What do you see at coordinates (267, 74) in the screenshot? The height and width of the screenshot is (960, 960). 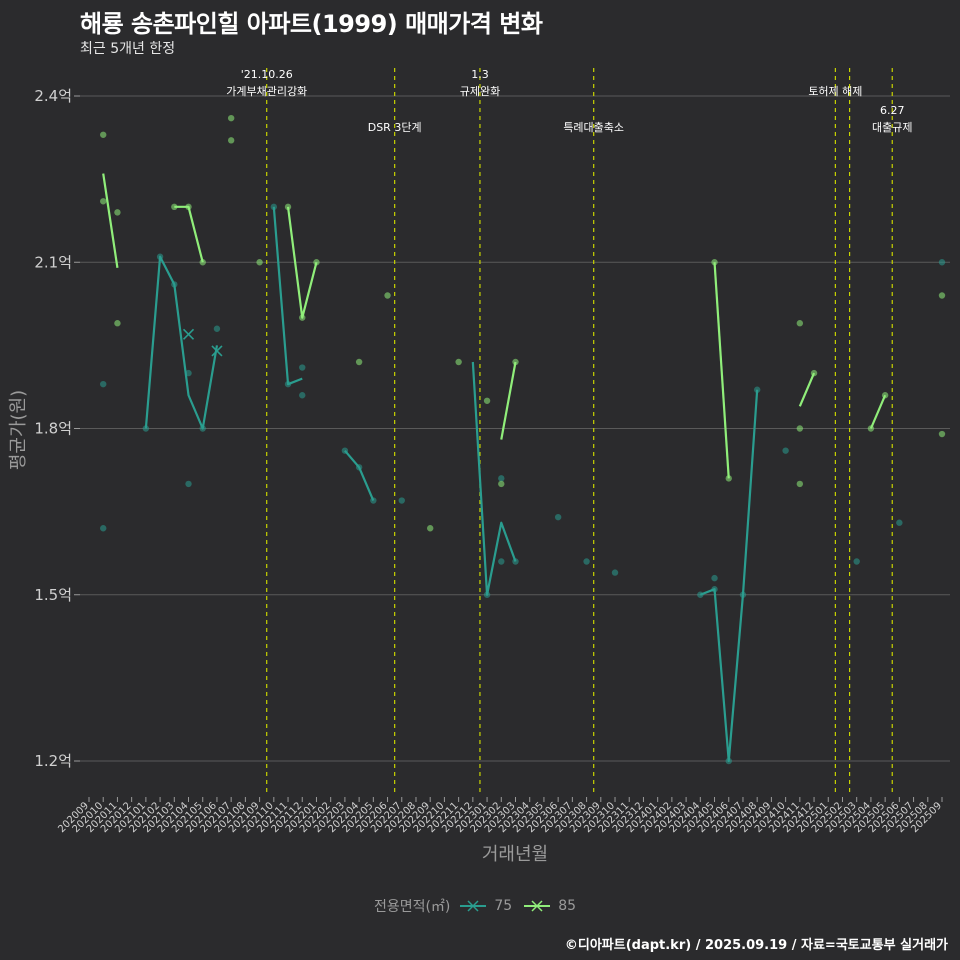 I see `event-label: '21.10.26` at bounding box center [267, 74].